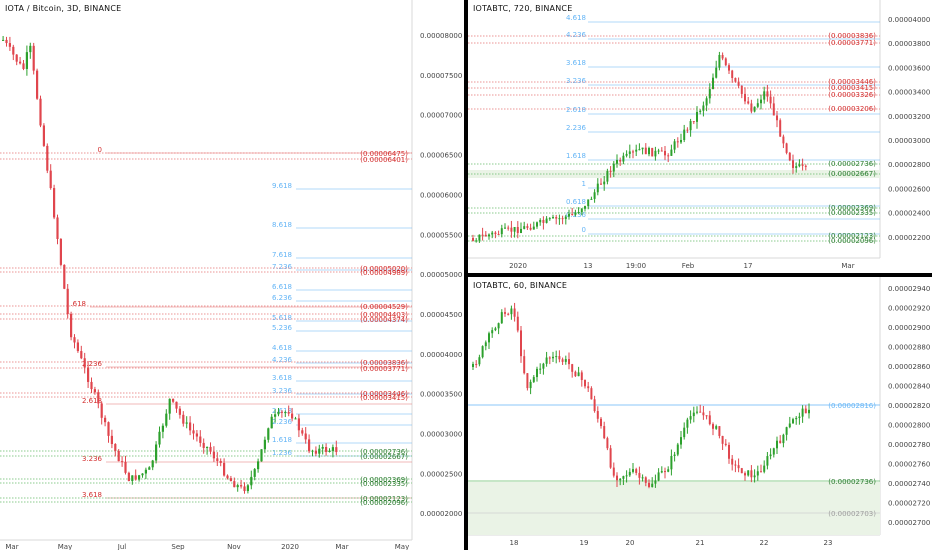  I want to click on left-price-level-label: (0.00006401), so click(384, 160).